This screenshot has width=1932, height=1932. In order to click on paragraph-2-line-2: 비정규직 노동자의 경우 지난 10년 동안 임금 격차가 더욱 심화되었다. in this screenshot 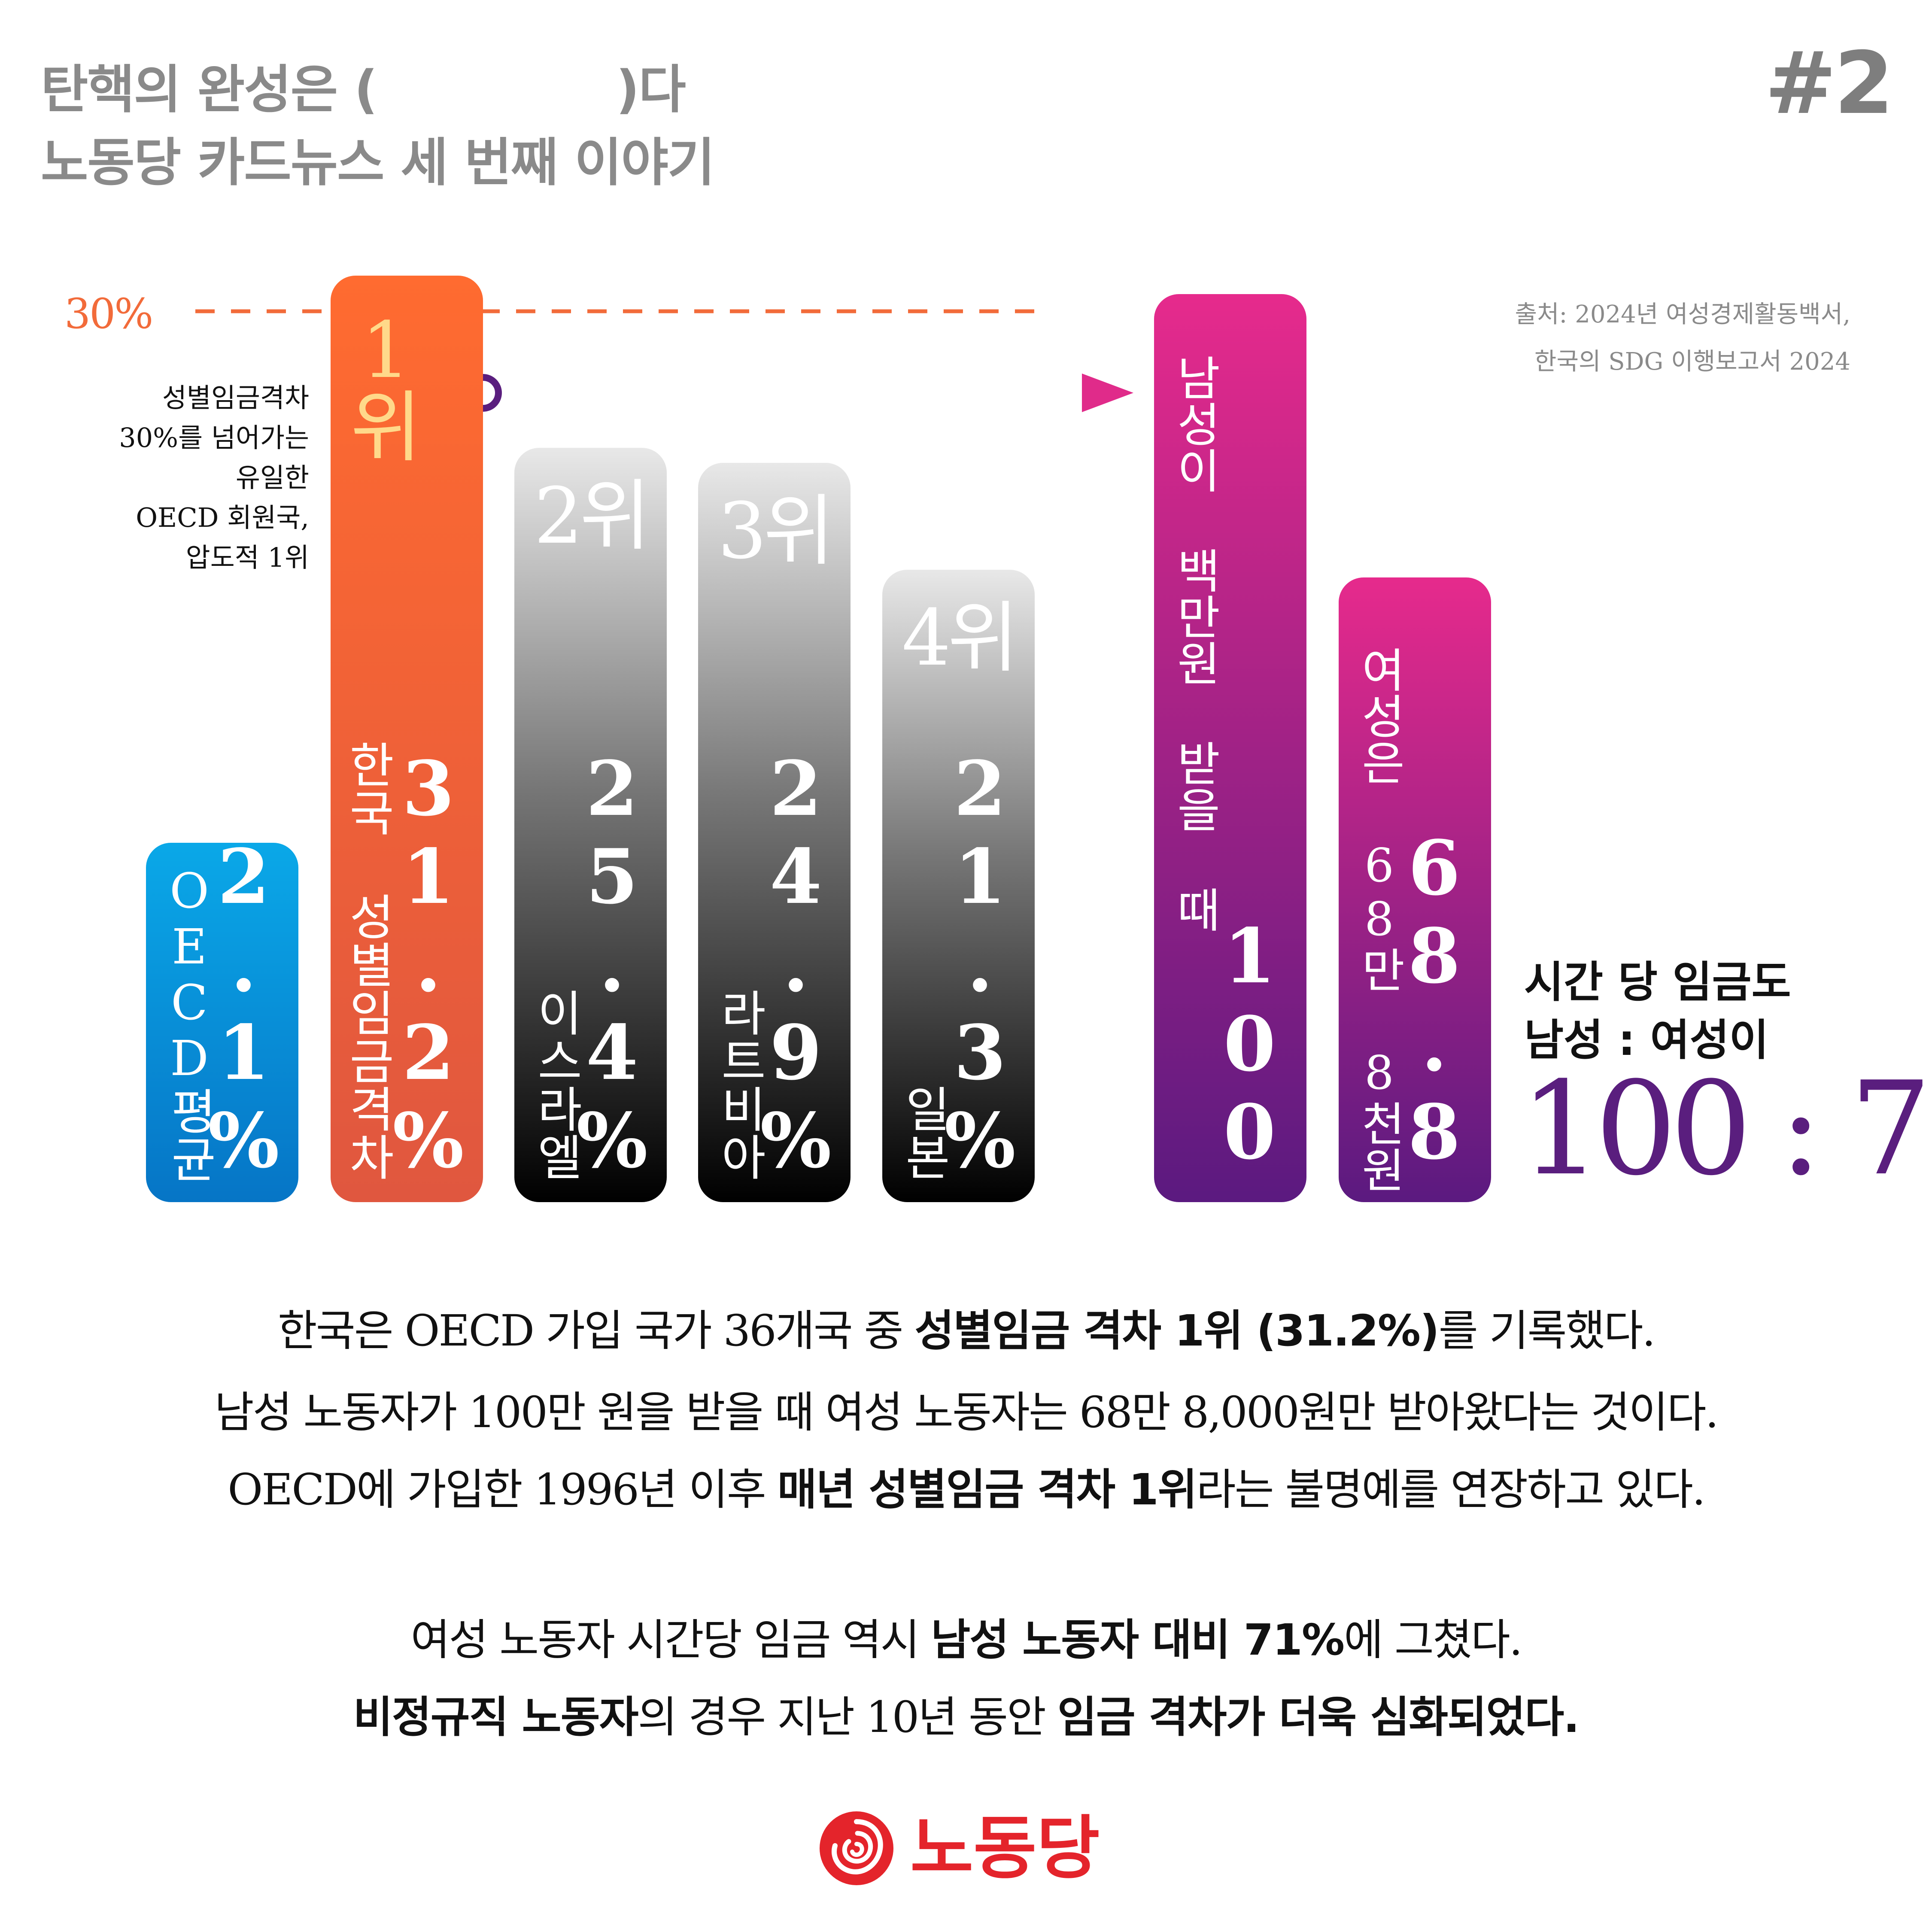, I will do `click(966, 1717)`.